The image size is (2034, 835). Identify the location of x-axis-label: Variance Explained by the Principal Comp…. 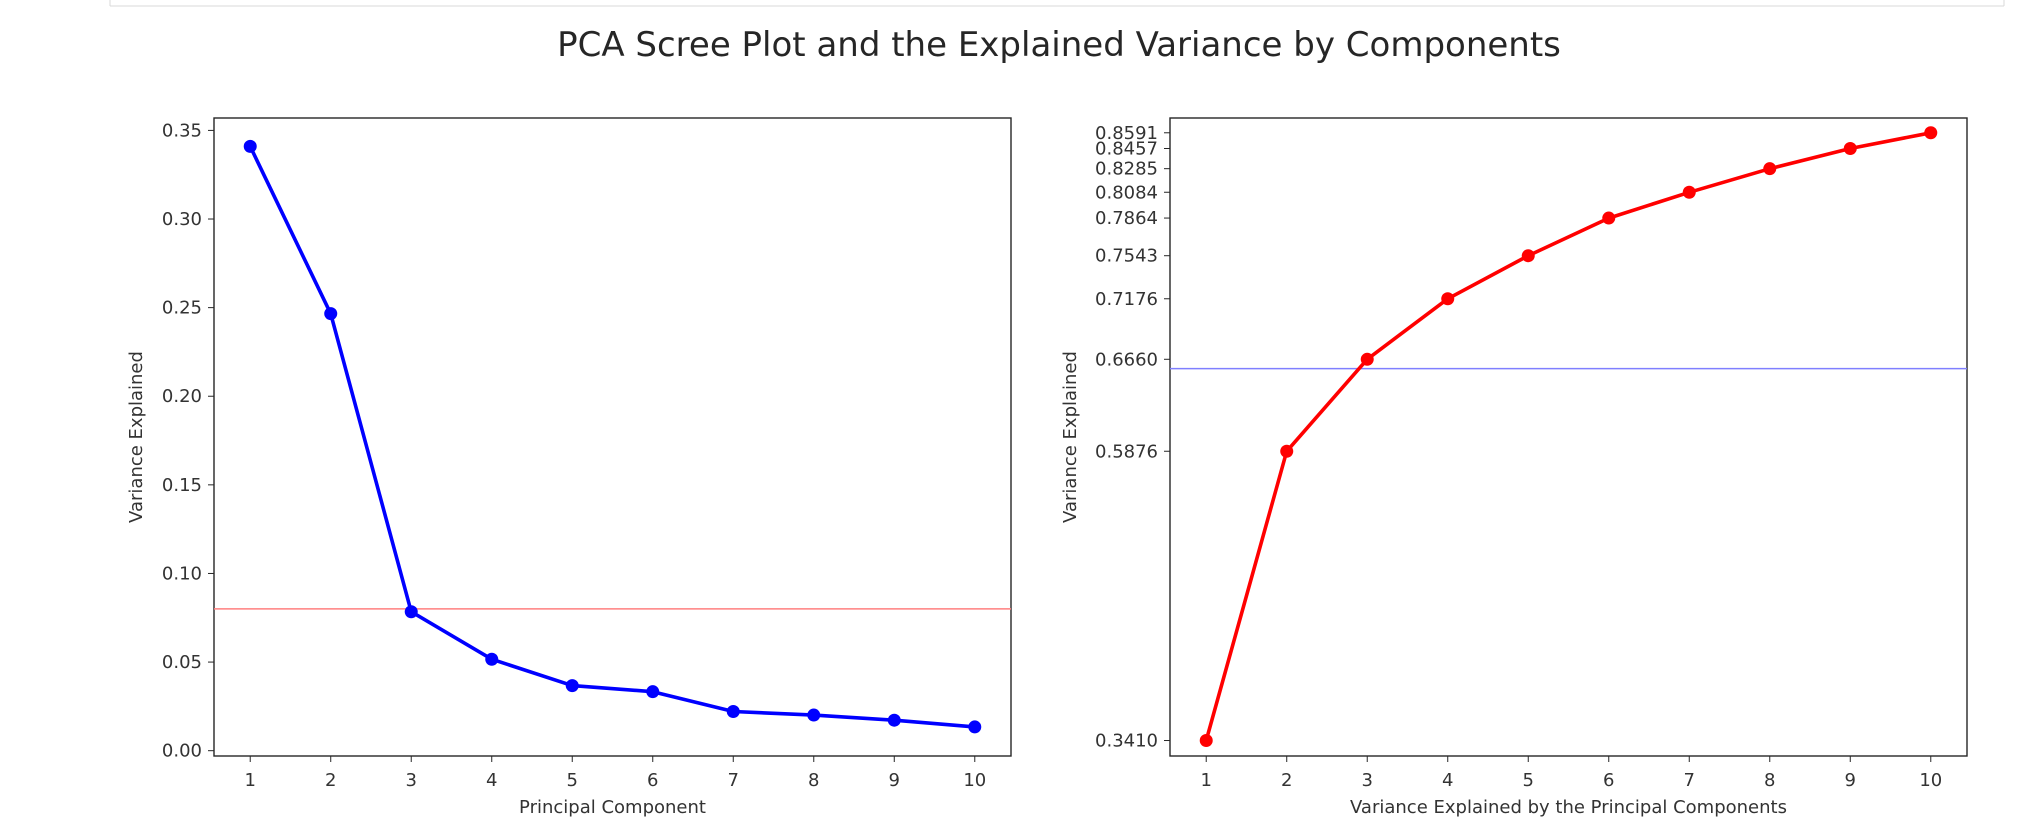
(1568, 807).